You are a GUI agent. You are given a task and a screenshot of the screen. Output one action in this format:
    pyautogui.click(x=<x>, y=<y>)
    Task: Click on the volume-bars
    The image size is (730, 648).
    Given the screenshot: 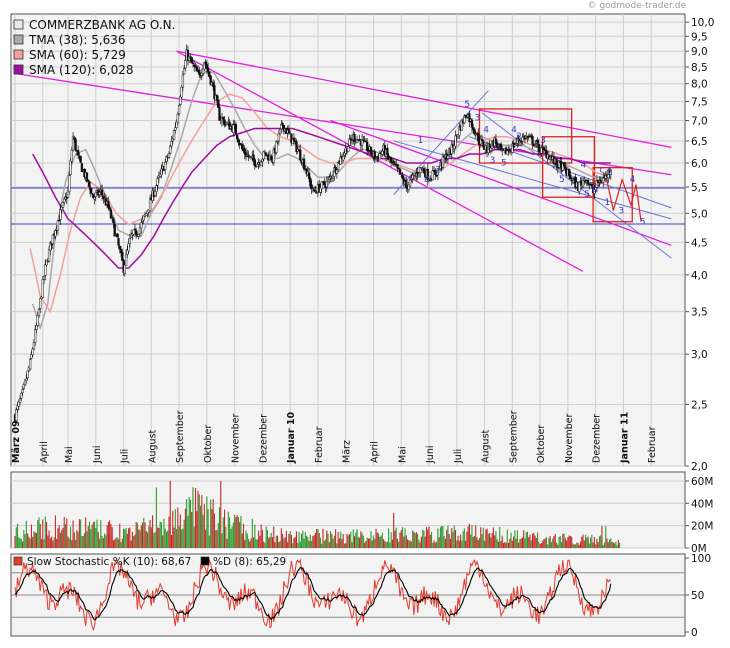 What is the action you would take?
    pyautogui.click(x=317, y=514)
    